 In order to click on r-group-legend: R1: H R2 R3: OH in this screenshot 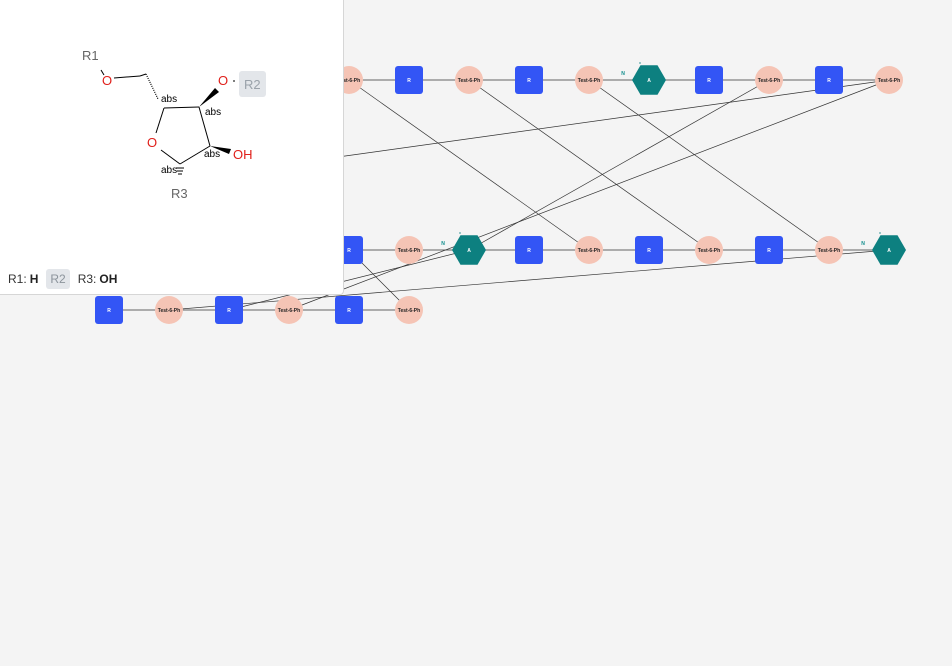, I will do `click(66, 279)`.